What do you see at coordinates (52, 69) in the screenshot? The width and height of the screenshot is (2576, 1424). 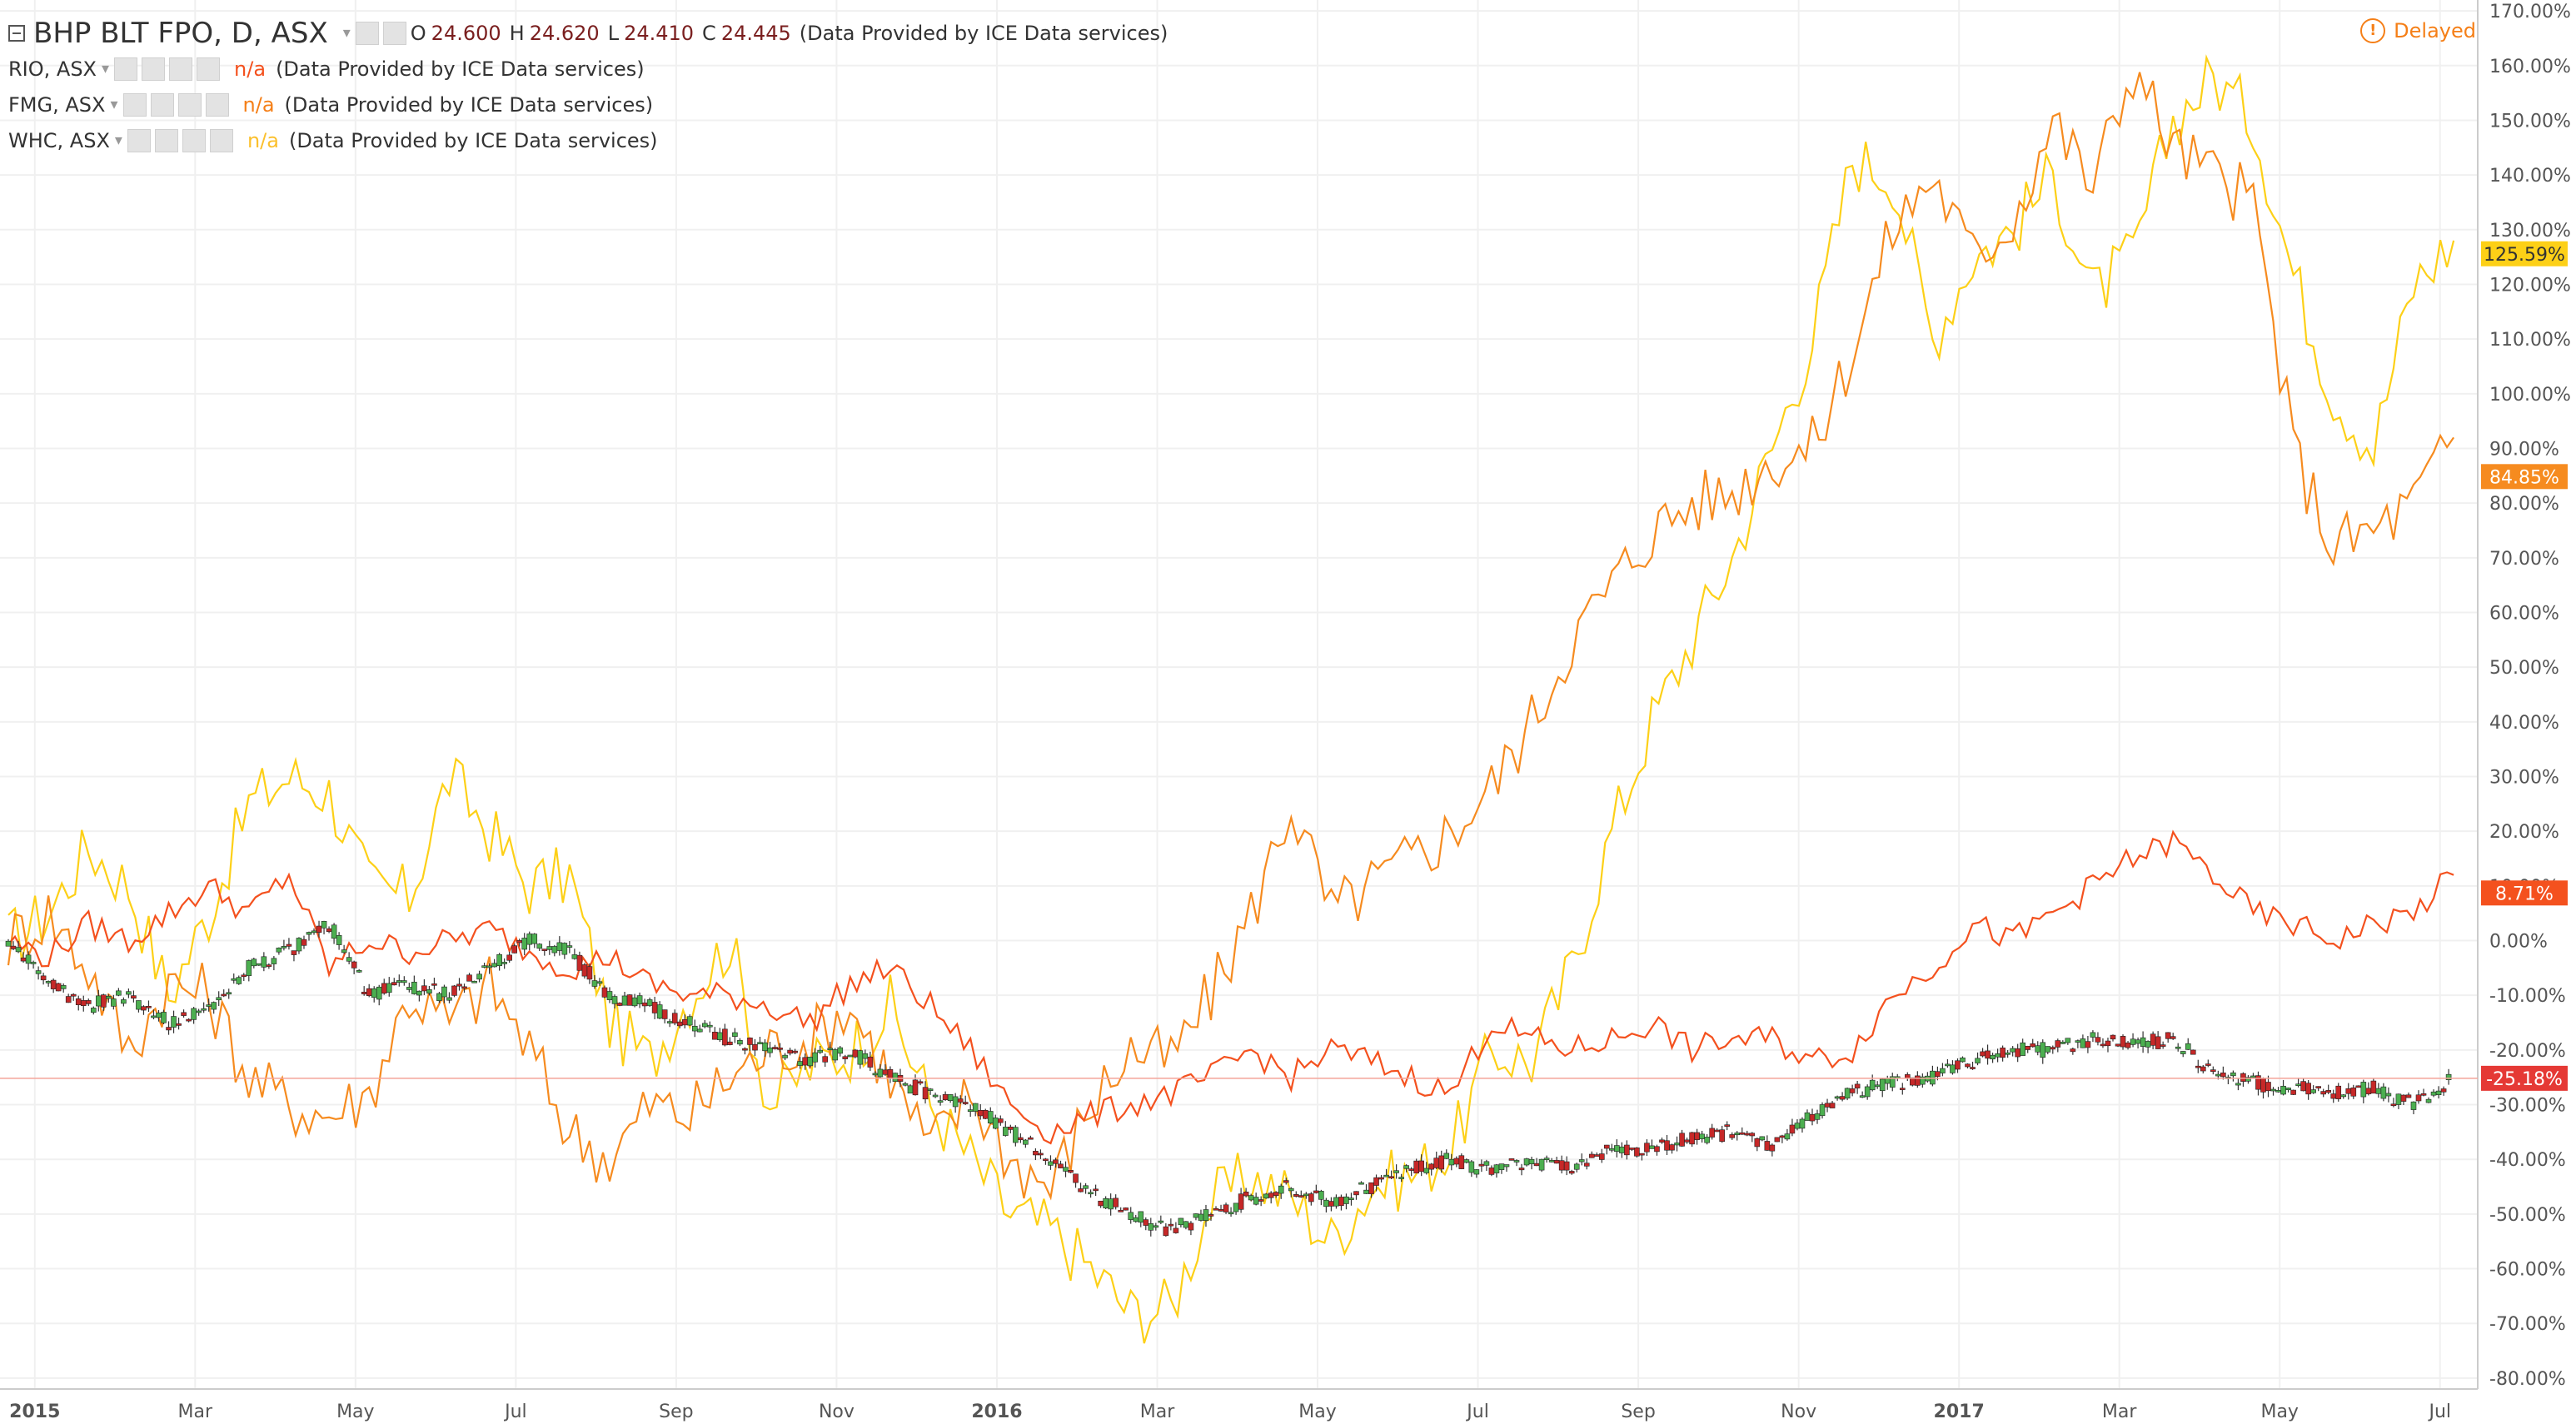 I see `compare-symbol: RIO, ASX` at bounding box center [52, 69].